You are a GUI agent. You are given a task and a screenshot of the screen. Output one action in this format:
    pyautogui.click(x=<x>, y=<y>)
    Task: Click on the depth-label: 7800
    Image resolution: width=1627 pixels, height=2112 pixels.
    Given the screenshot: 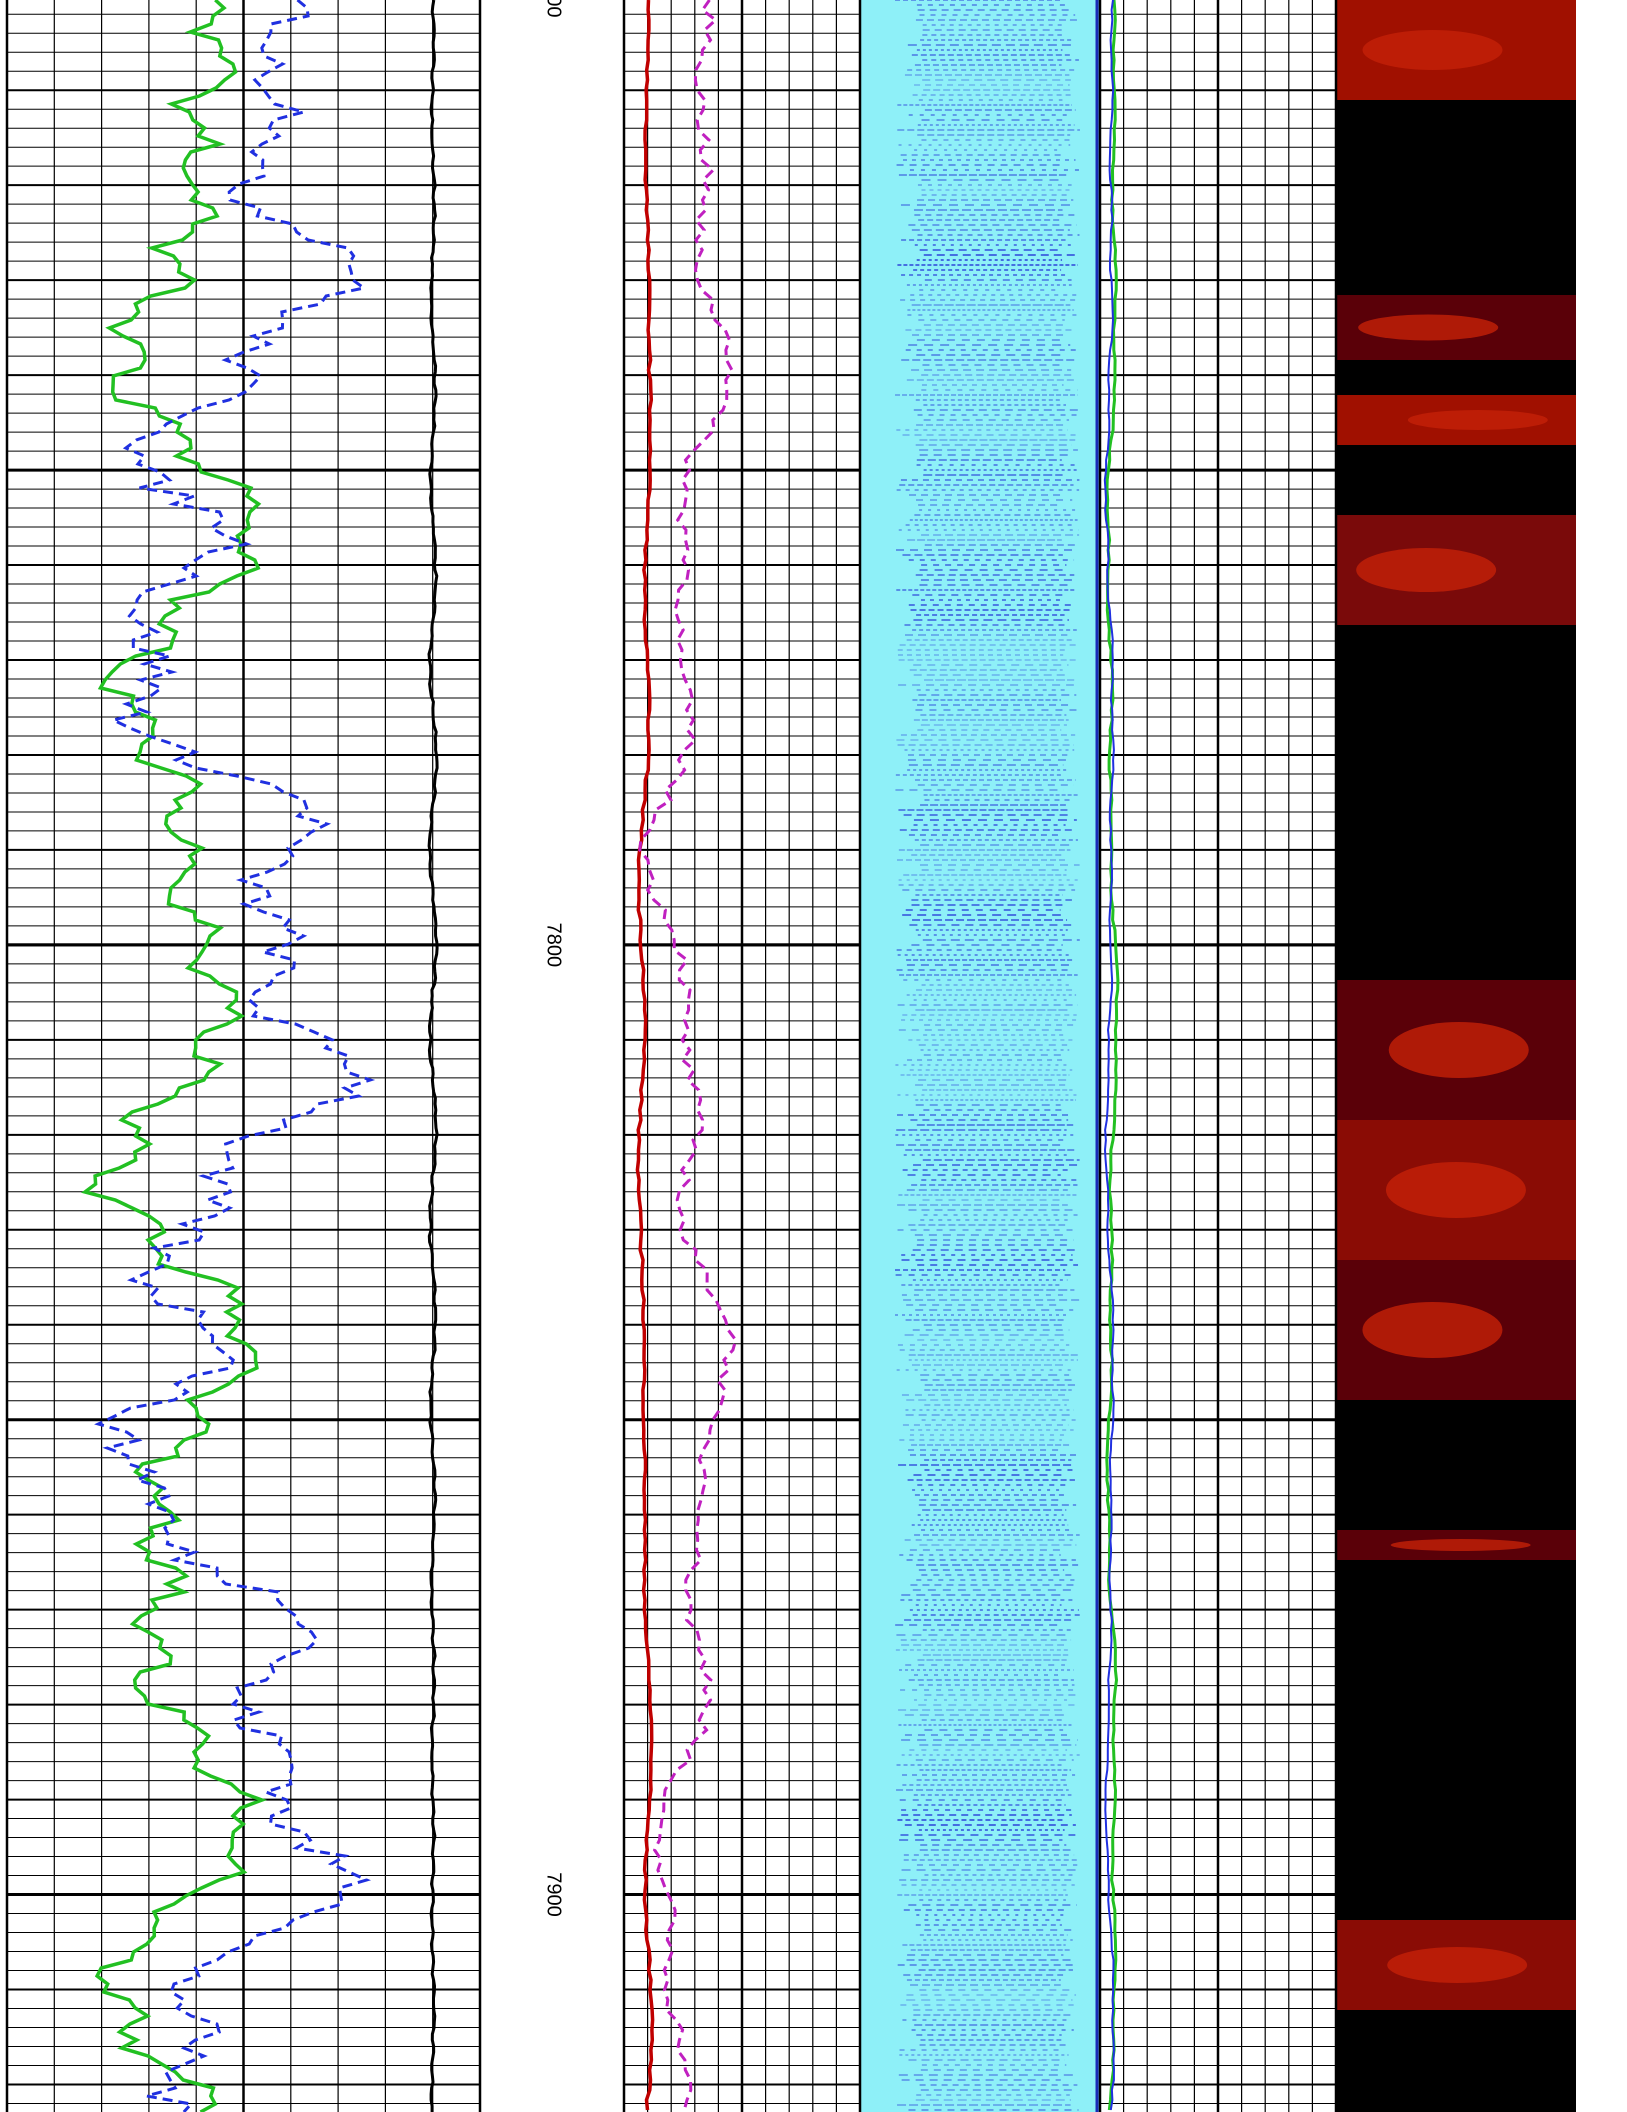 What is the action you would take?
    pyautogui.click(x=554, y=945)
    